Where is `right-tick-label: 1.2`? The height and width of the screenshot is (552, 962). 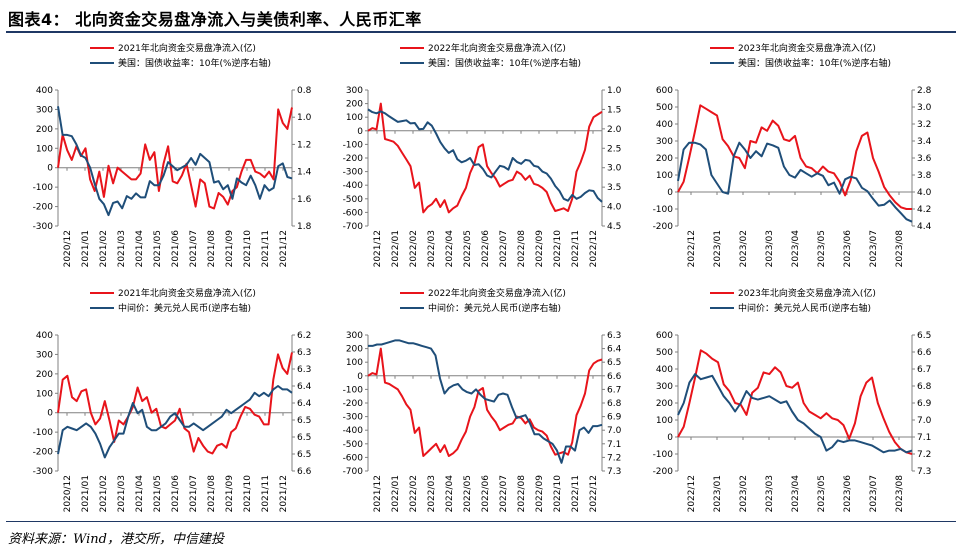
right-tick-label: 1.2 is located at coordinates (304, 145).